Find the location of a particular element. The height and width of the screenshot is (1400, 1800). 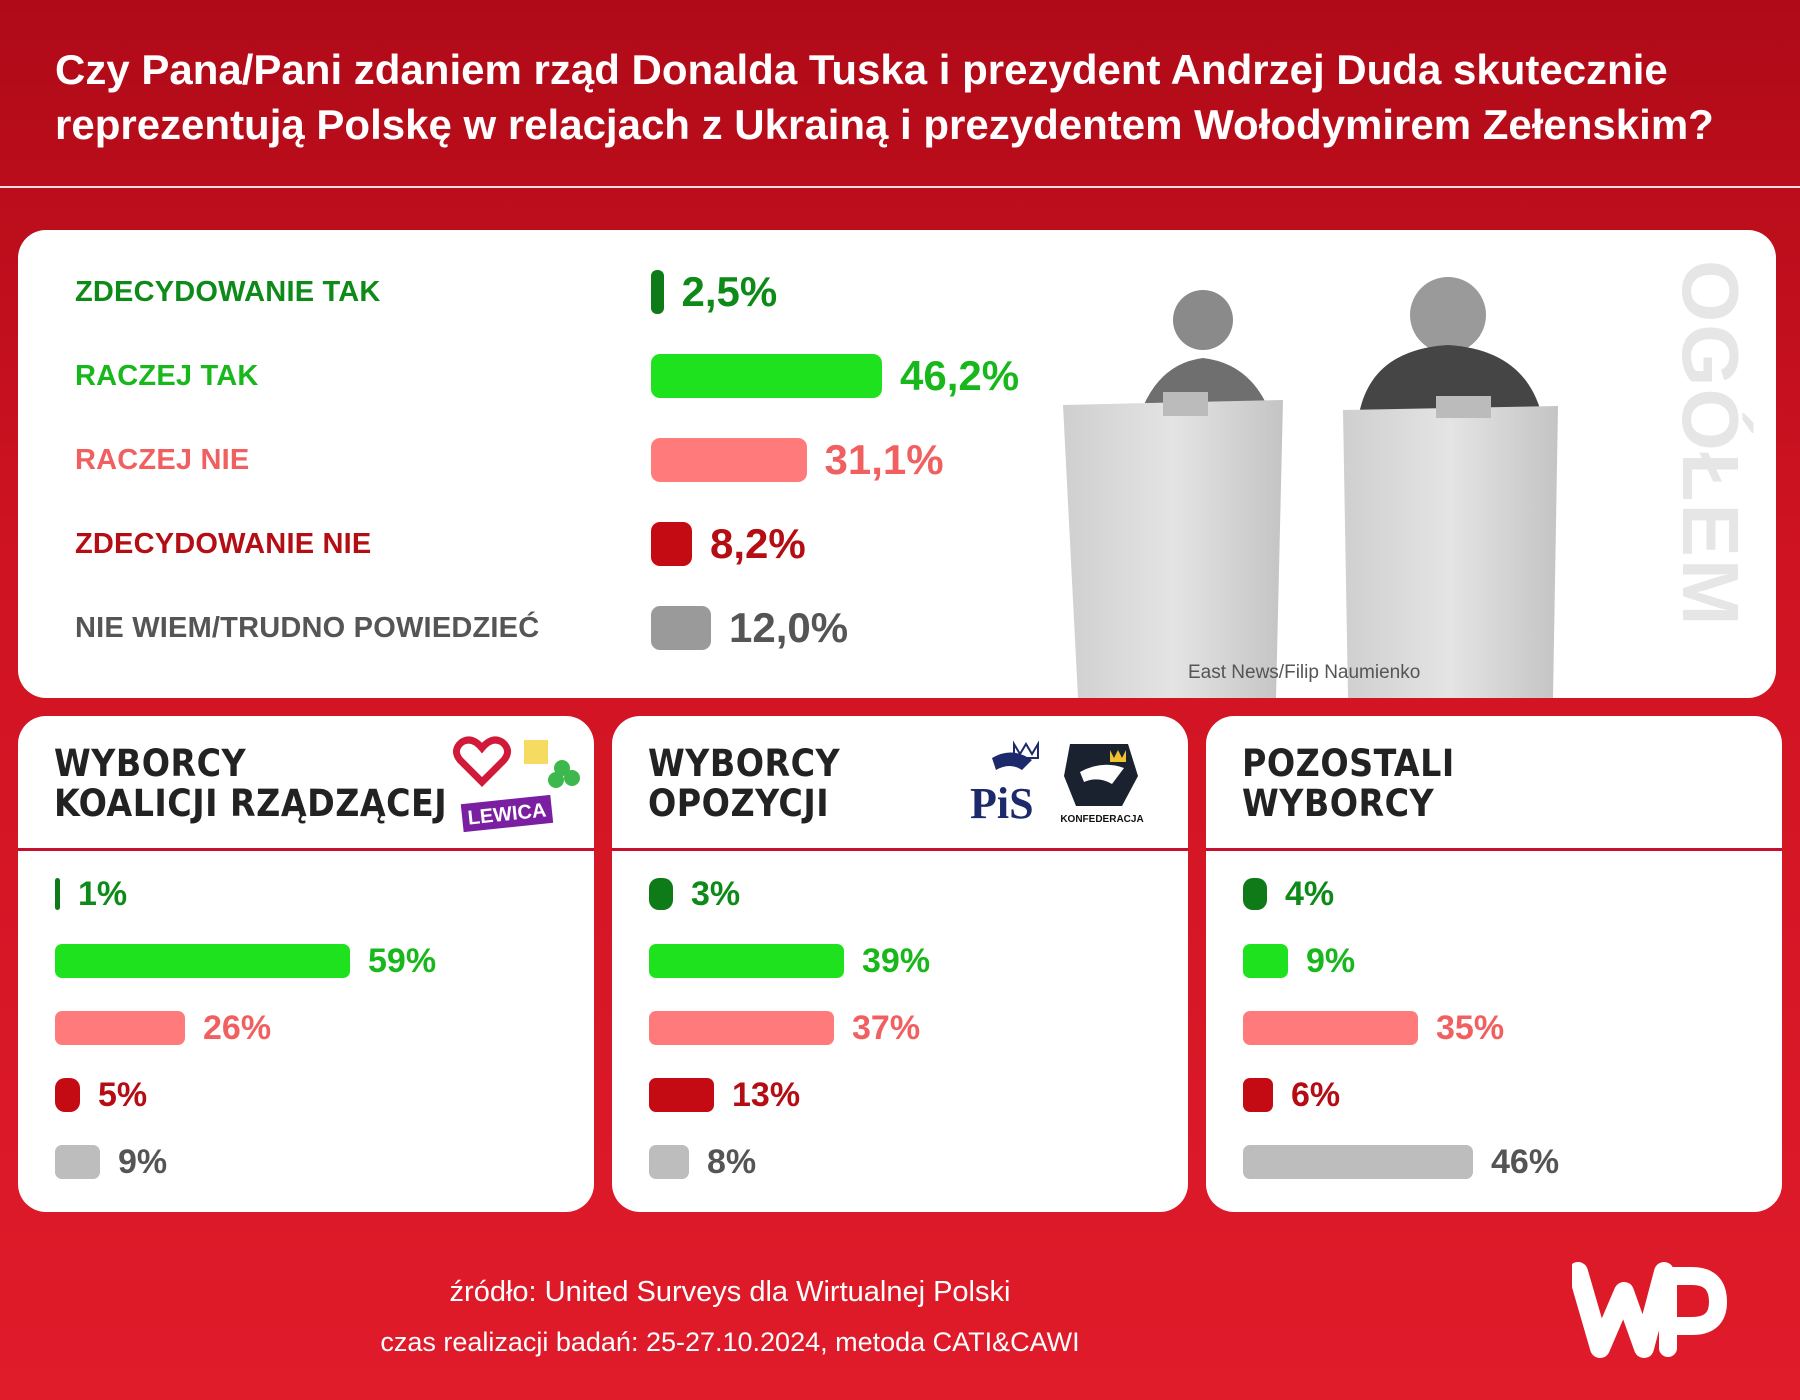

crown-icon is located at coordinates (1026, 749).